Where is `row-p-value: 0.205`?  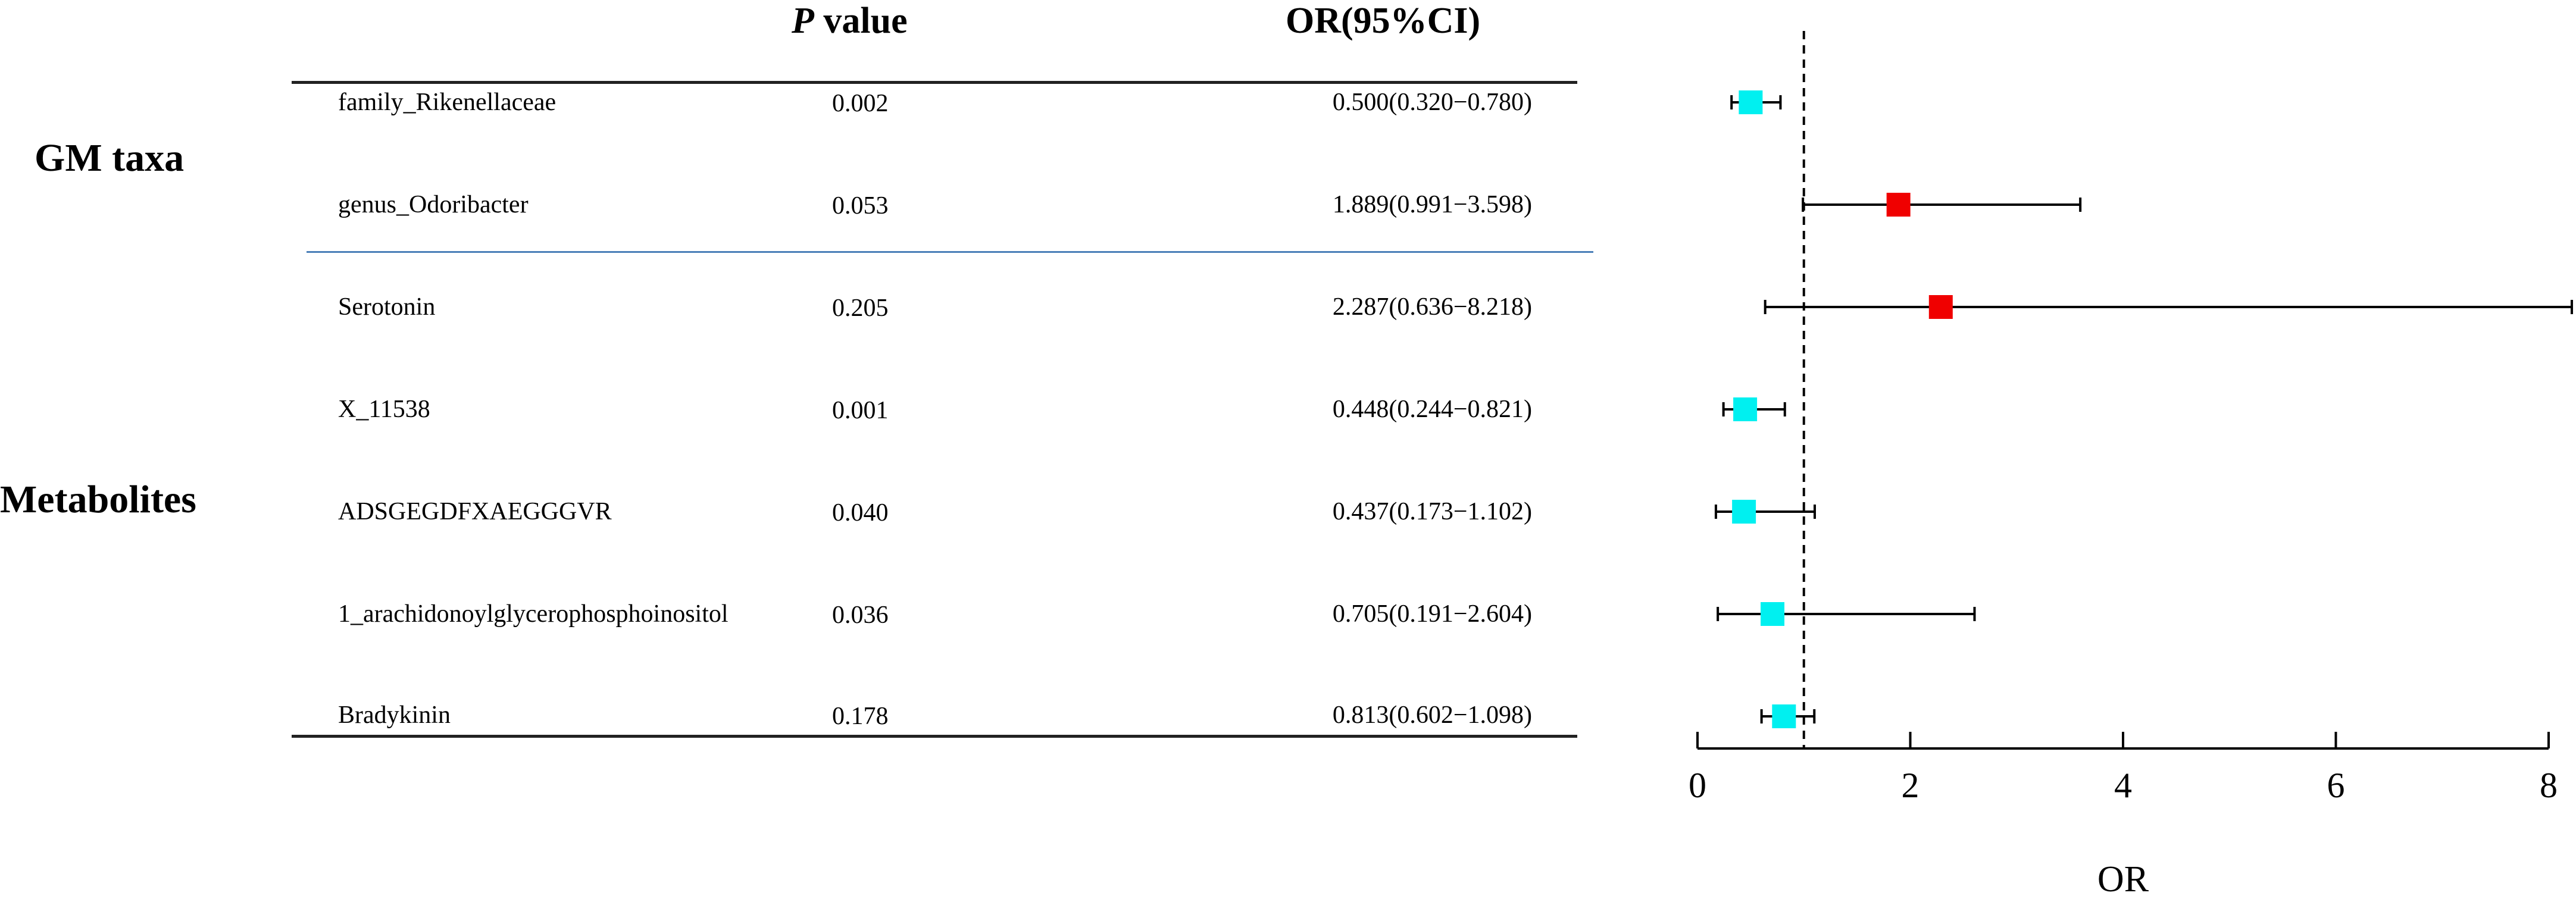 row-p-value: 0.205 is located at coordinates (860, 308).